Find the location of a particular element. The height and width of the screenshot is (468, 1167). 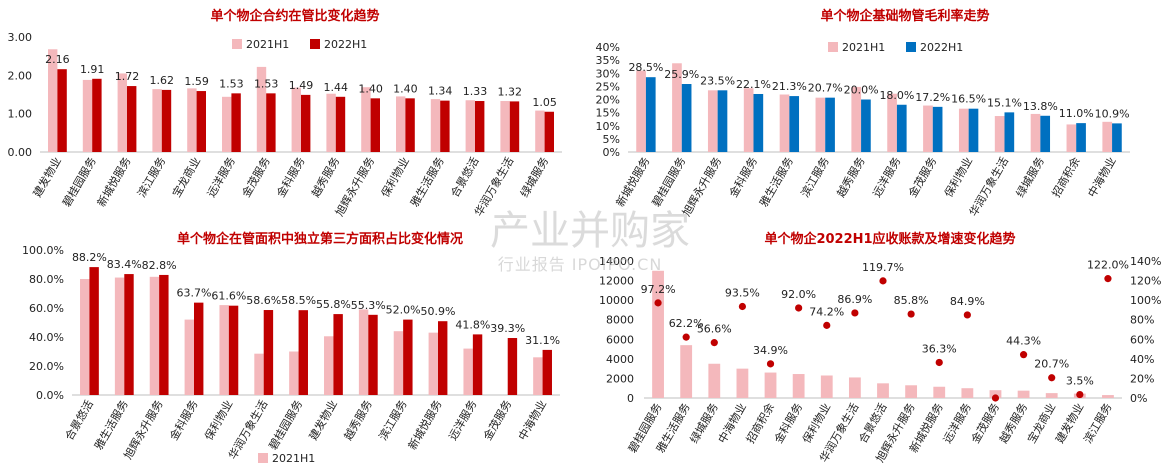

x-tick-label: 远洋服务 is located at coordinates (221, 177).